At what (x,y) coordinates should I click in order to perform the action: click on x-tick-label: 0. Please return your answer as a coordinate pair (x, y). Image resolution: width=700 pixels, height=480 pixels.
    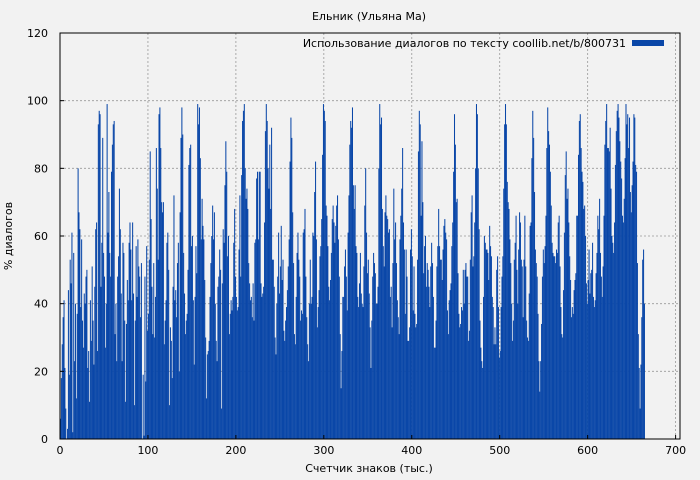
    Looking at the image, I should click on (60, 450).